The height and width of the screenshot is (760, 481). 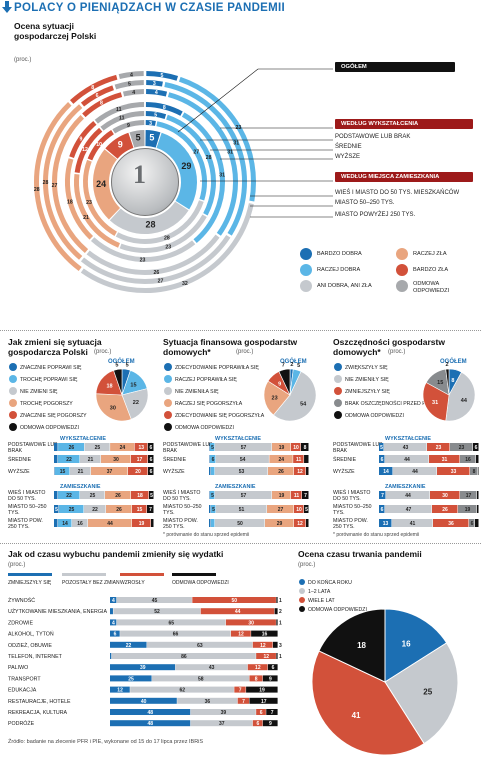 What do you see at coordinates (17, 565) in the screenshot?
I see `s5-unit: (proc.)` at bounding box center [17, 565].